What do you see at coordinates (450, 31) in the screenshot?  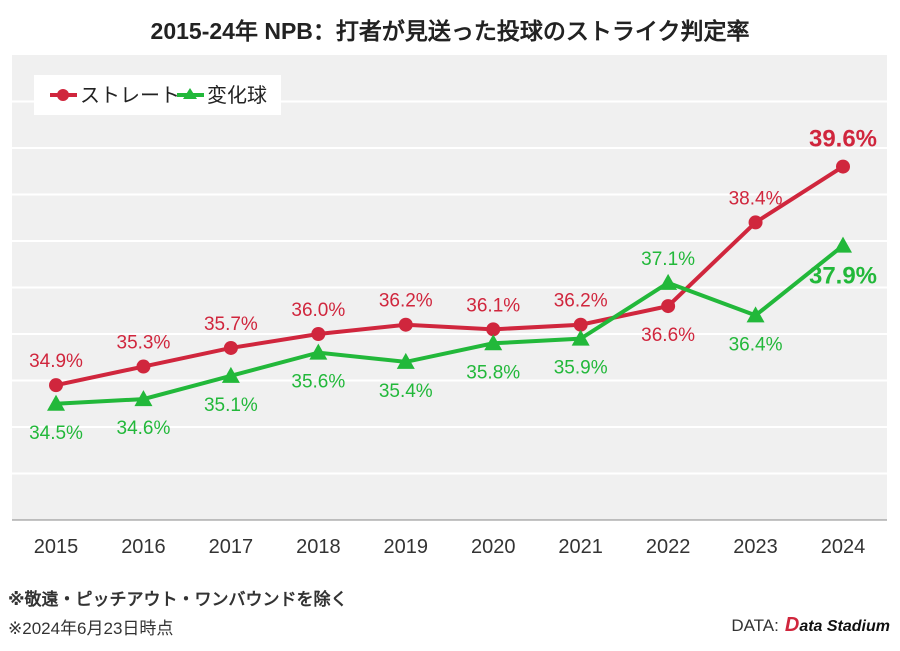 I see `chart-title: 2015-24年 NPB：打者が見送った投球のストライク判定率` at bounding box center [450, 31].